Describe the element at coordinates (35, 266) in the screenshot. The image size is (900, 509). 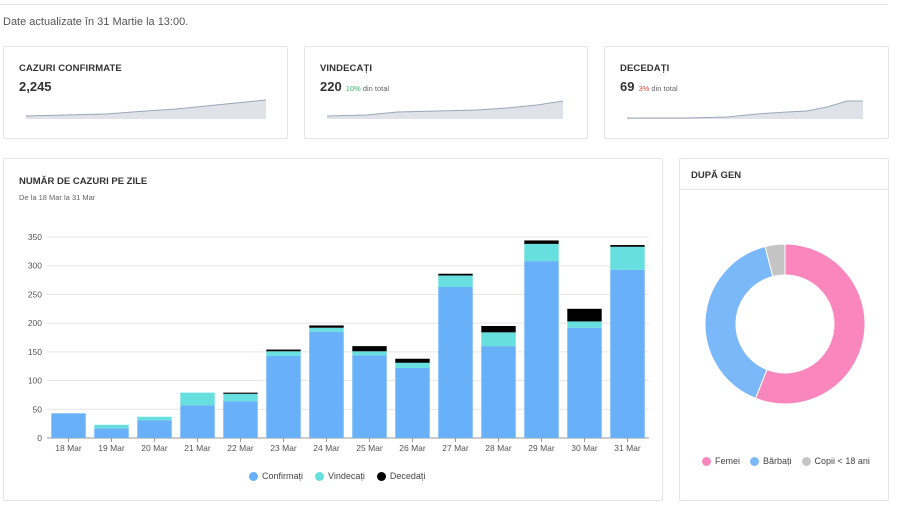
I see `y-tick-label: 300` at that location.